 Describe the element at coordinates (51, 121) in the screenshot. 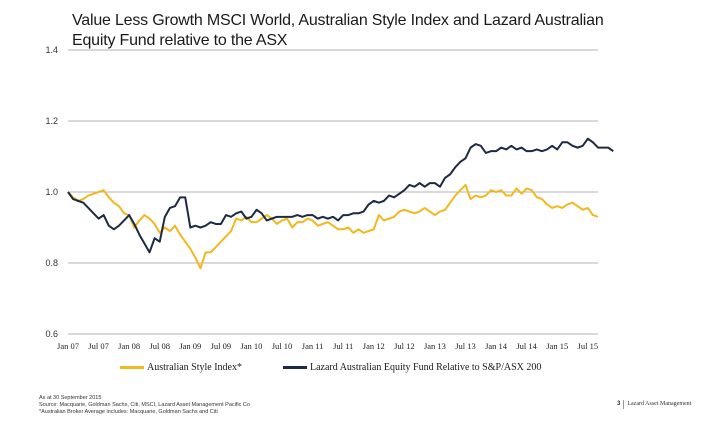

I see `y-tick-label: 1.2` at that location.